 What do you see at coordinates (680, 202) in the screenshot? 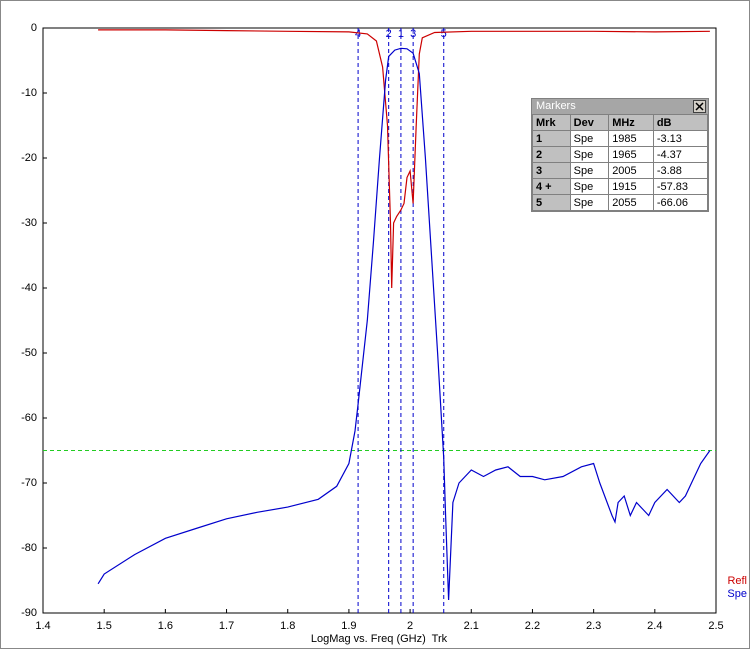
I see `cell: -66.06` at bounding box center [680, 202].